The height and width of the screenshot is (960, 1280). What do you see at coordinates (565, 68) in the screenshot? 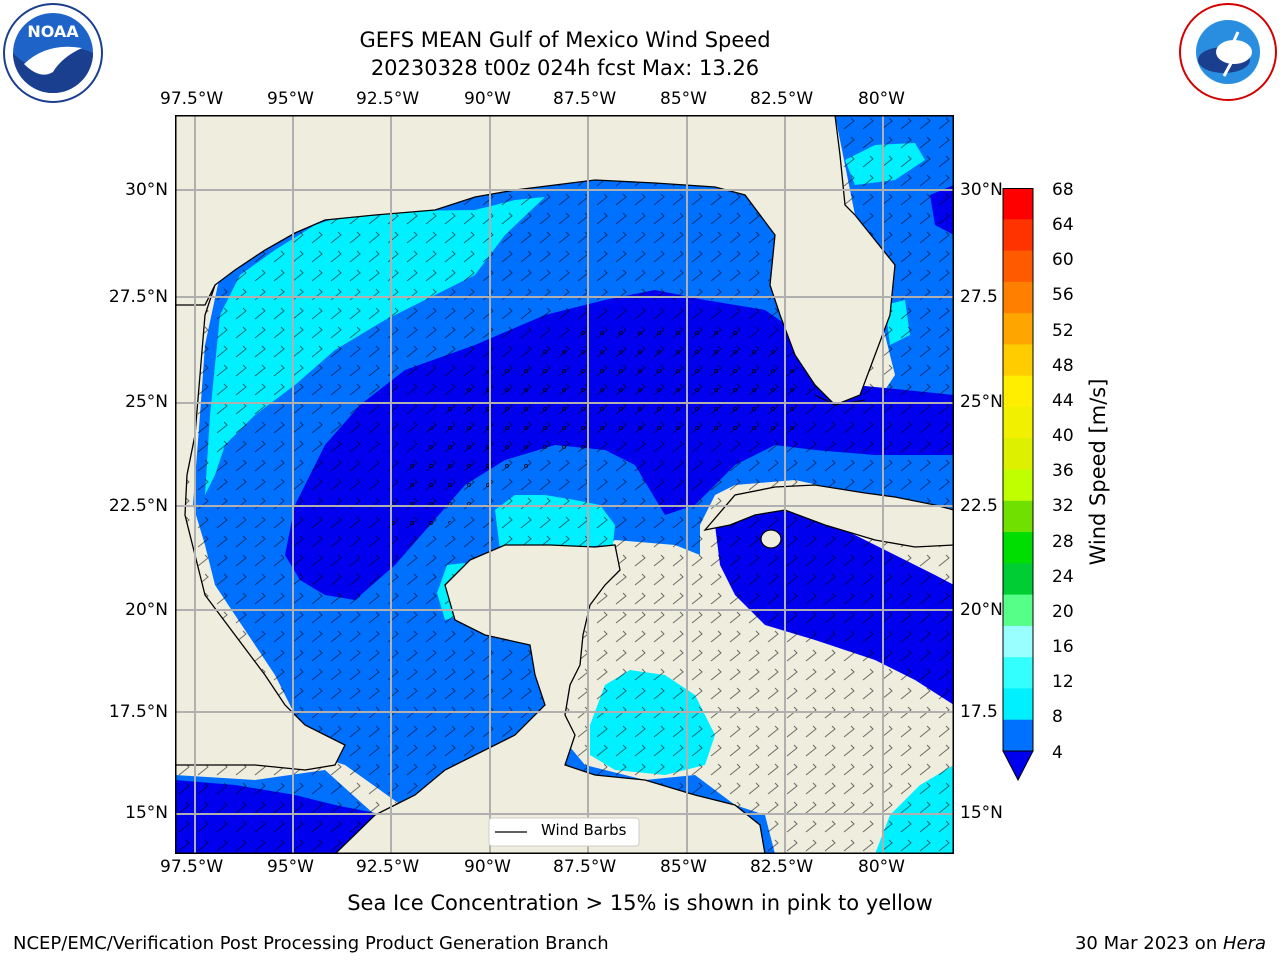
I see `title-line-2: 20230328 t00z 024h fcst Max: 13.26` at bounding box center [565, 68].